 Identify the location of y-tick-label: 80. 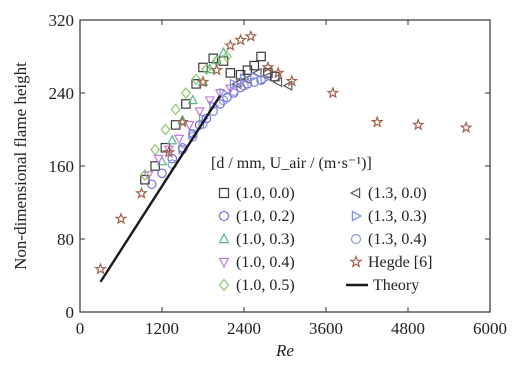
(65, 239).